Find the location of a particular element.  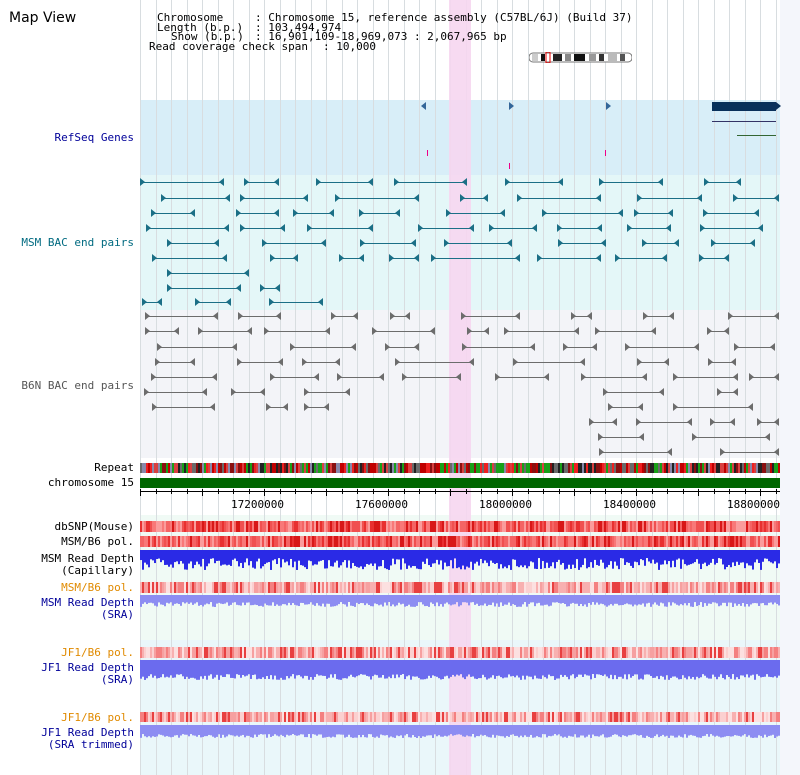

jf1-read-depth-sra-label: JF1 Read Depth is located at coordinates (87, 667).